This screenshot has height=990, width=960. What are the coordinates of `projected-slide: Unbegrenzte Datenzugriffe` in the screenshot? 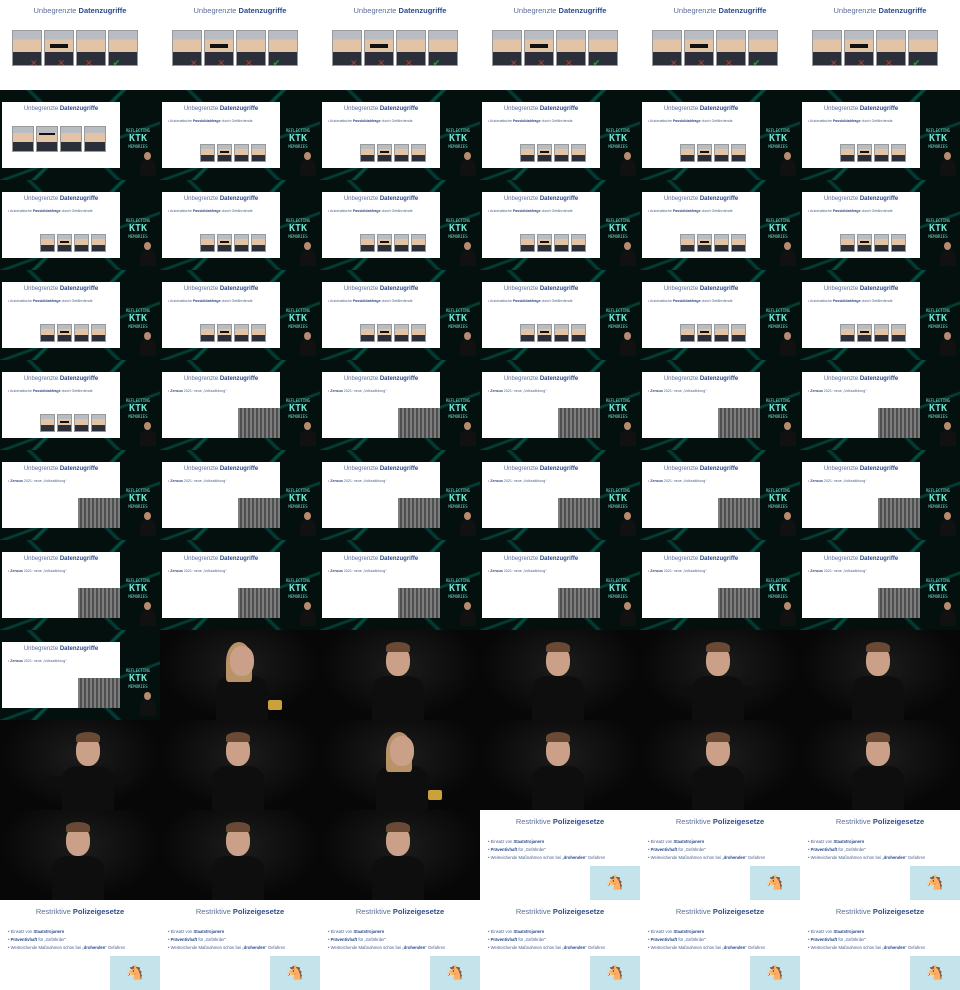 It's located at (61, 135).